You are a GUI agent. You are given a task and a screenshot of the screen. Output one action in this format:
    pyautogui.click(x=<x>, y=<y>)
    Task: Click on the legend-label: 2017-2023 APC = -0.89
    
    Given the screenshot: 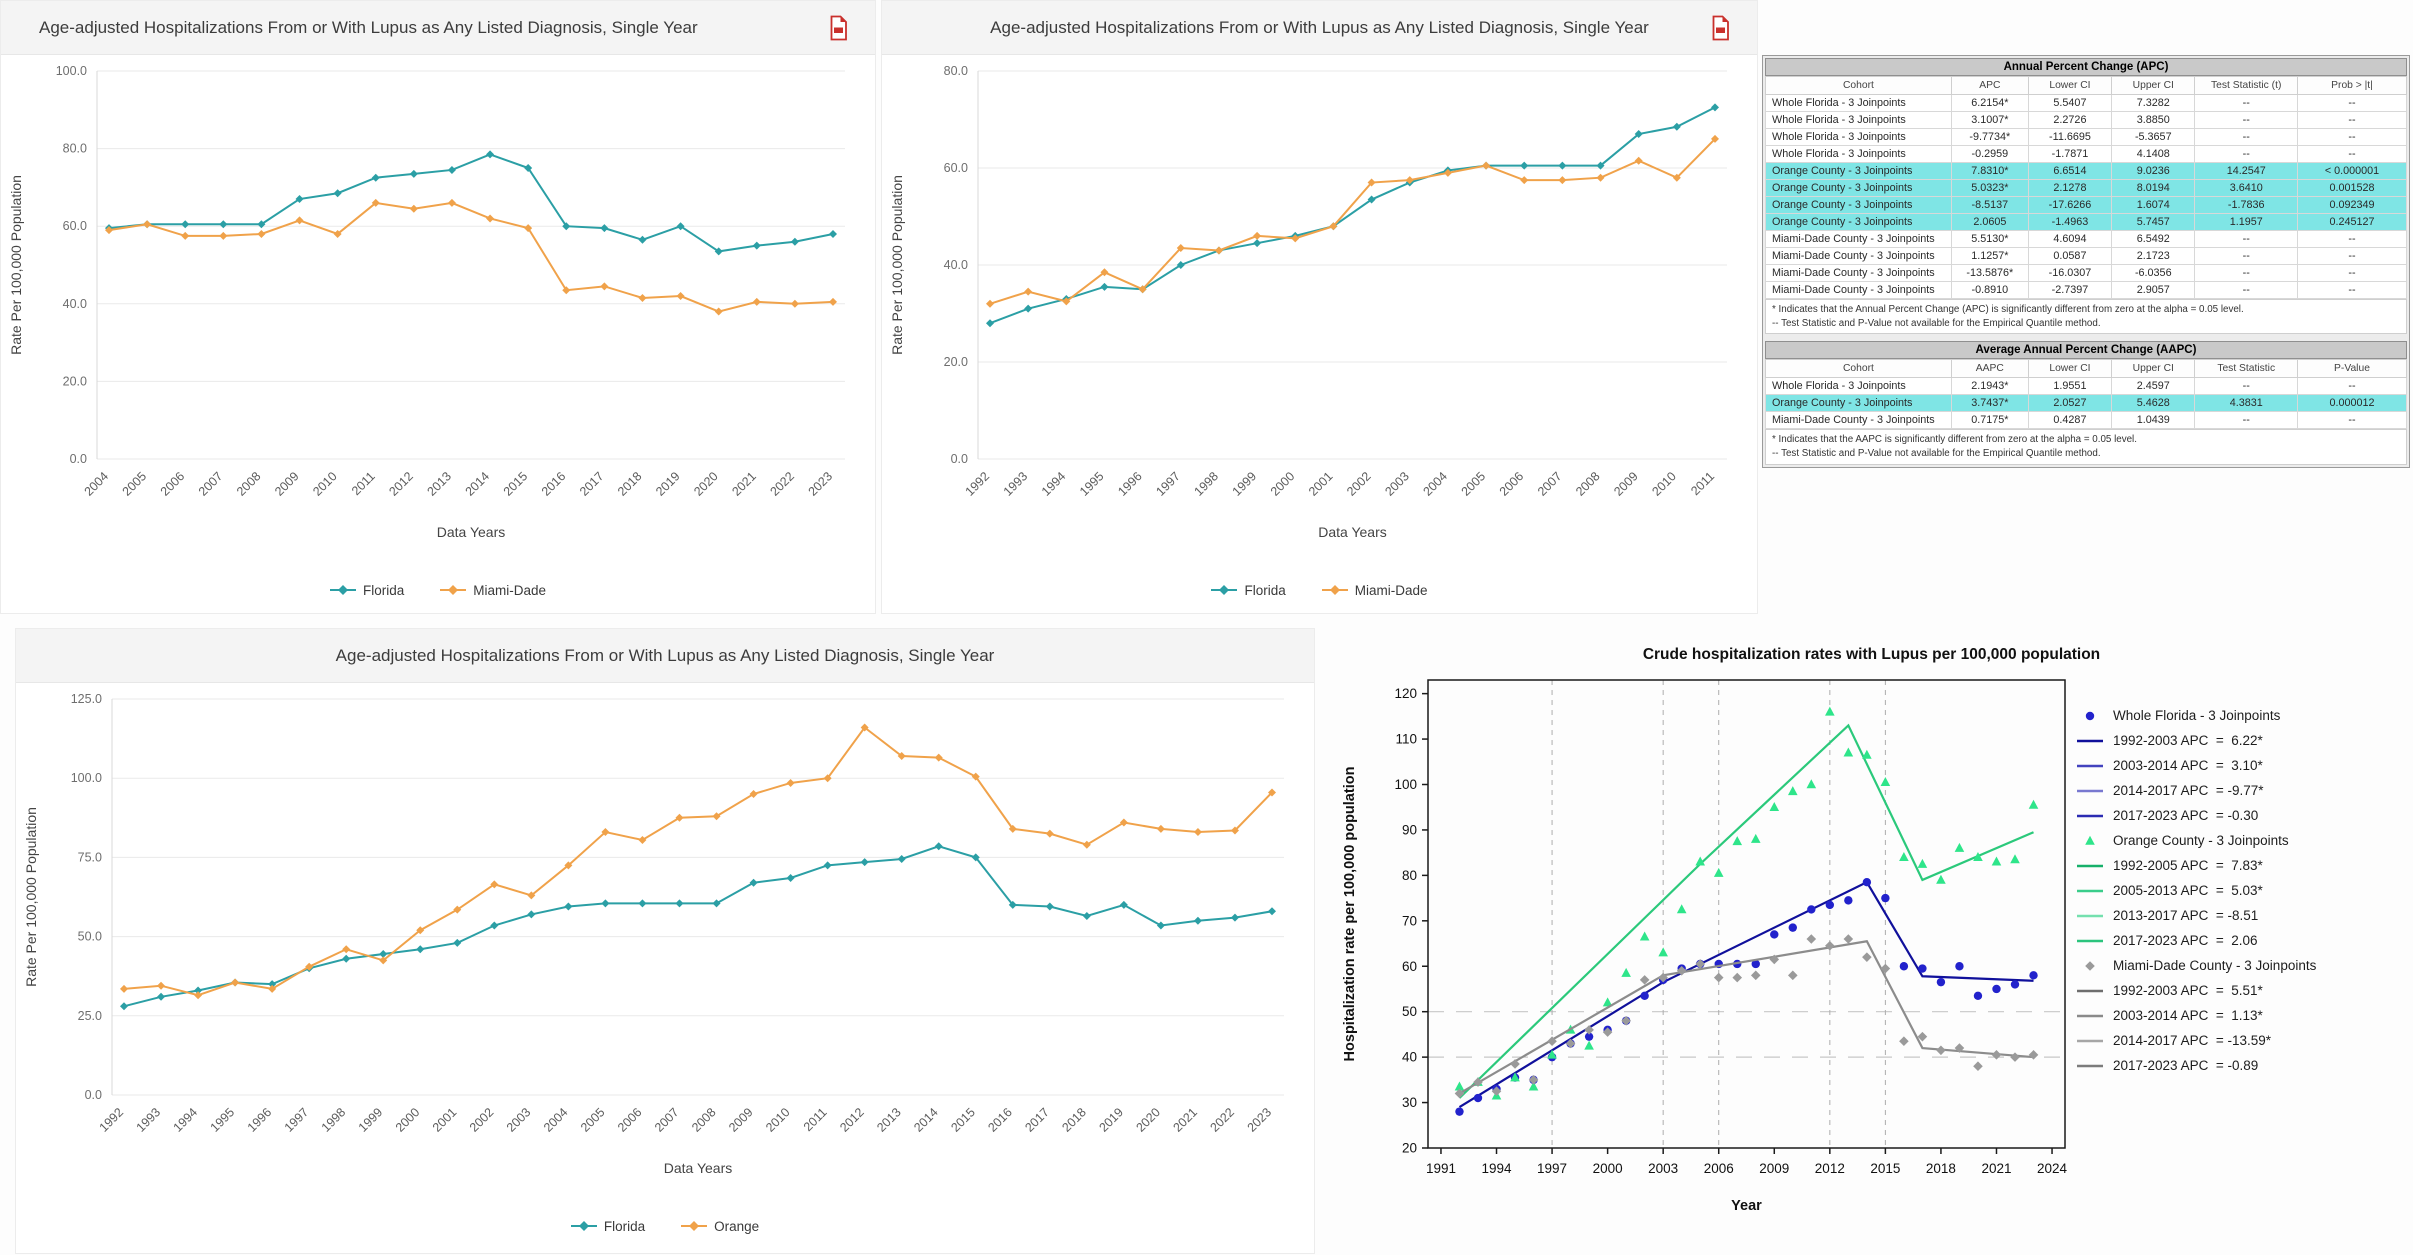 What is the action you would take?
    pyautogui.click(x=2186, y=1065)
    